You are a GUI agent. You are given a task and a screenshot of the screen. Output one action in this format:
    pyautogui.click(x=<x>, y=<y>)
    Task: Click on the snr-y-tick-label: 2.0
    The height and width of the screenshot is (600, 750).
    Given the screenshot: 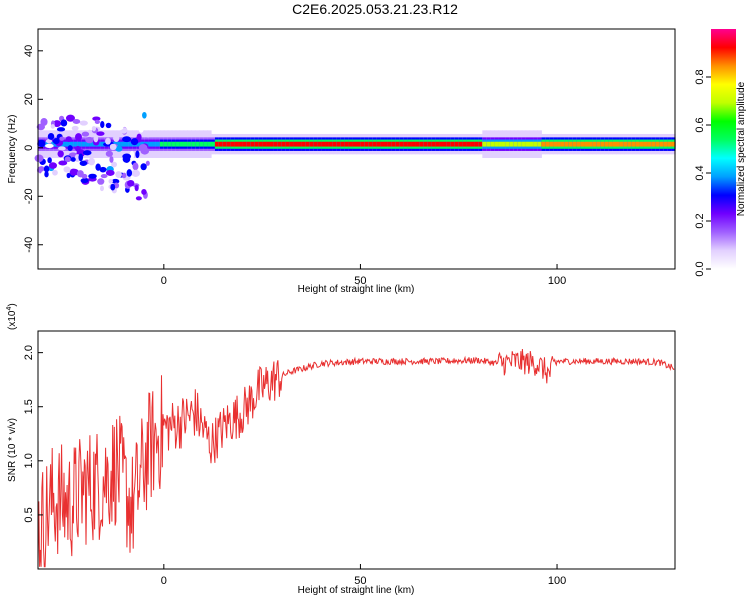 What is the action you would take?
    pyautogui.click(x=29, y=352)
    